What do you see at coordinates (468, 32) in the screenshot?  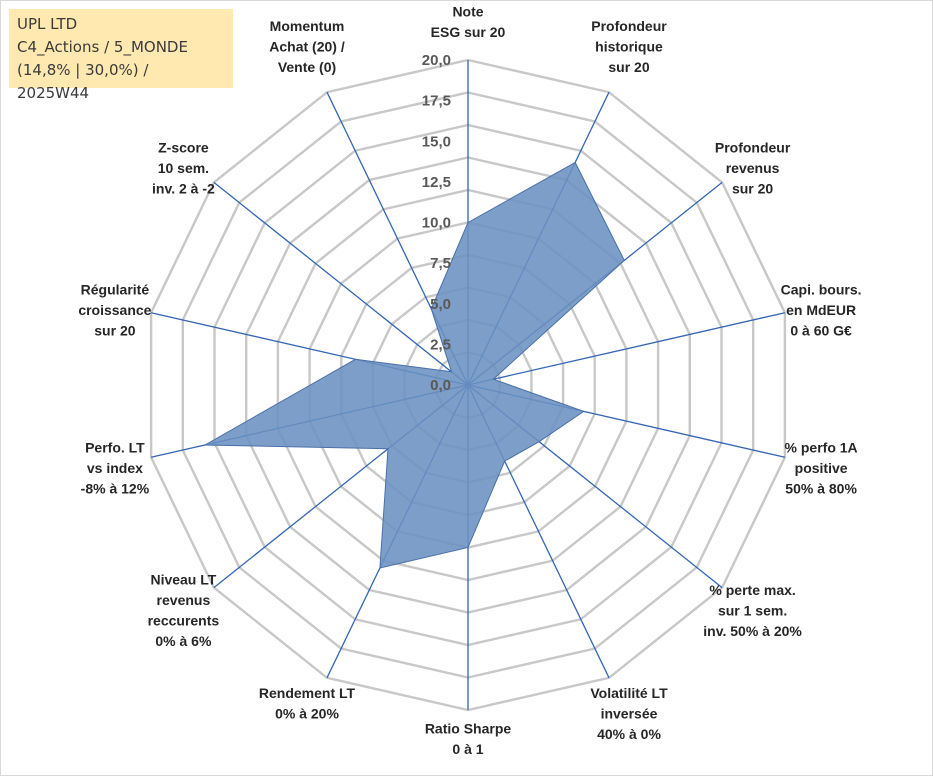 I see `category-label-line: ESG sur 20` at bounding box center [468, 32].